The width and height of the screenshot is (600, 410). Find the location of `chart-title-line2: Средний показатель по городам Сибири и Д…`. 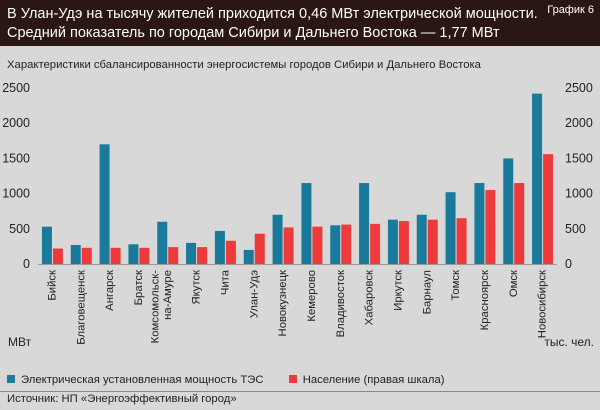

chart-title-line2: Средний показатель по городам Сибири и Д… is located at coordinates (253, 33).